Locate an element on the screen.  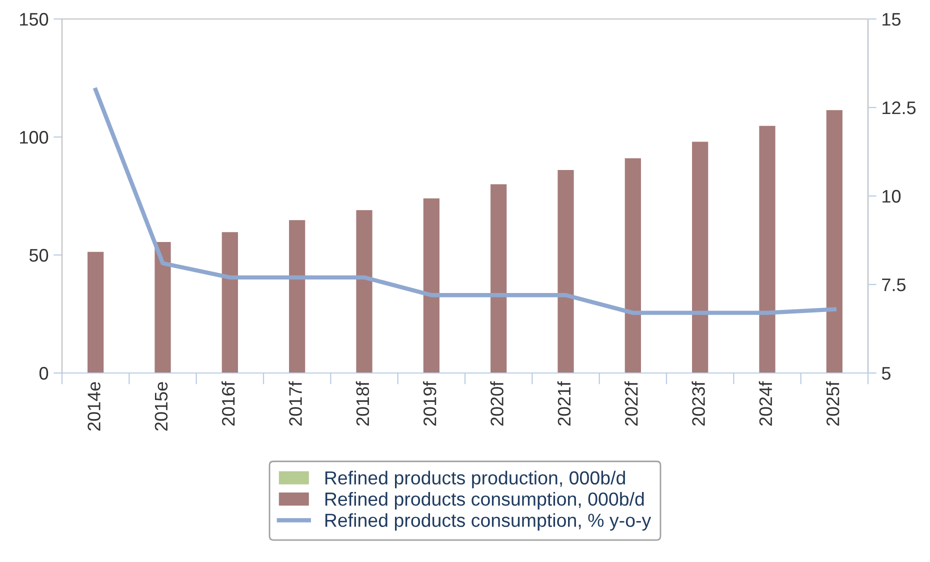
x-tick-label: 2025f is located at coordinates (833, 403).